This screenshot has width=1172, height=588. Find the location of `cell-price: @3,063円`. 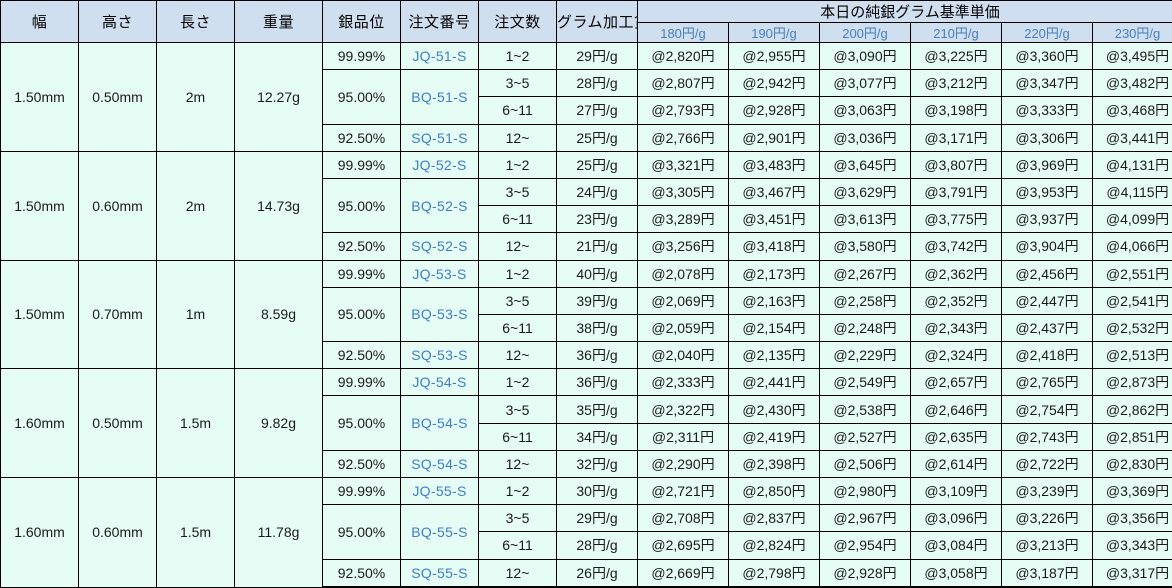

cell-price: @3,063円 is located at coordinates (865, 110).